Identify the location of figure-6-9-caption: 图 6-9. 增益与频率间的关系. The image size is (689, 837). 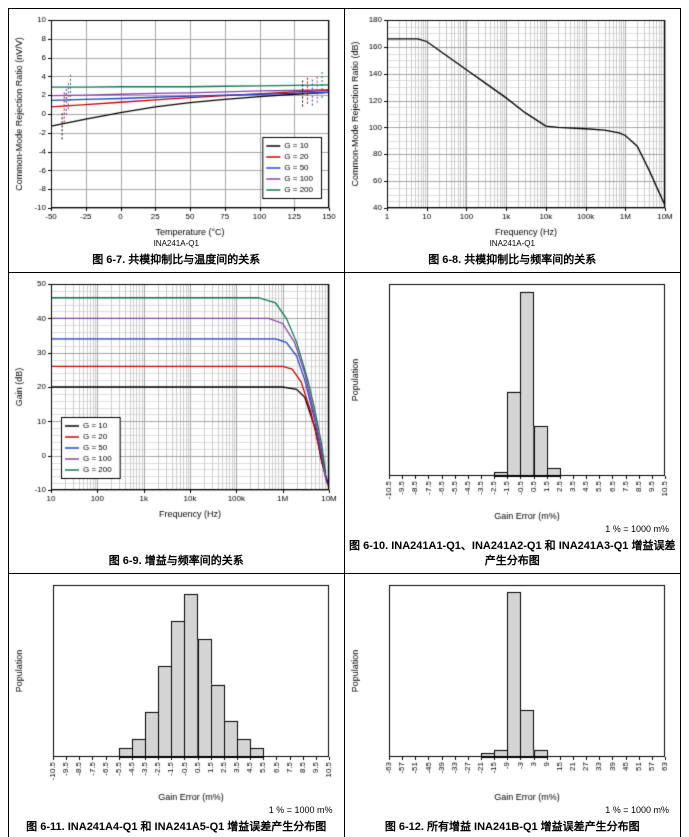
(176, 560).